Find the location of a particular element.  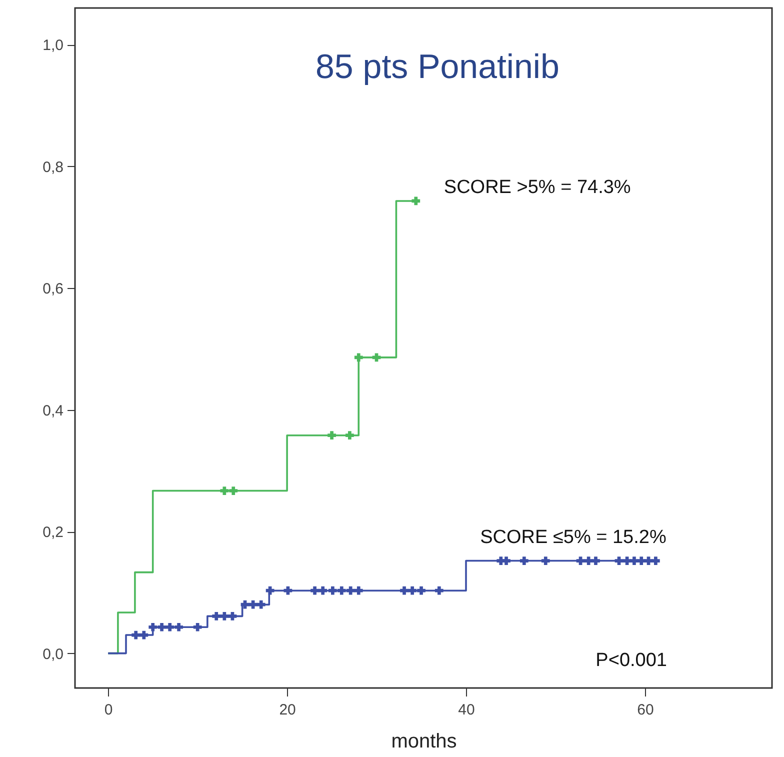

text: 85 pts Ponatinib is located at coordinates (438, 67).